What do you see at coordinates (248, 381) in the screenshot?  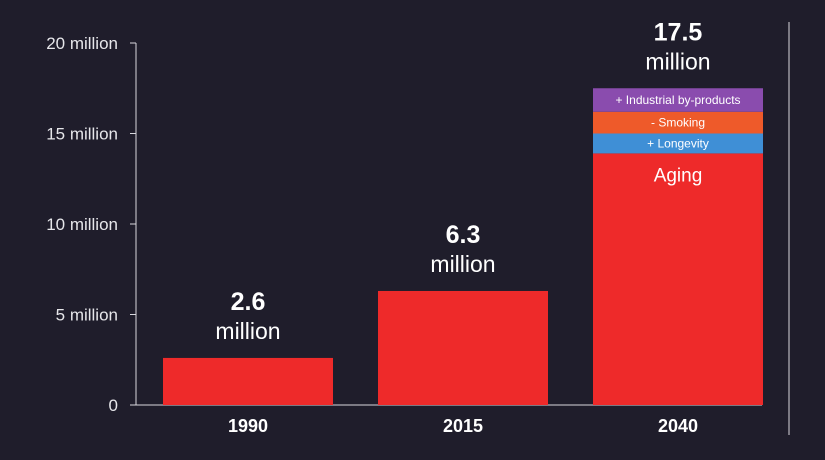 I see `bar-1990` at bounding box center [248, 381].